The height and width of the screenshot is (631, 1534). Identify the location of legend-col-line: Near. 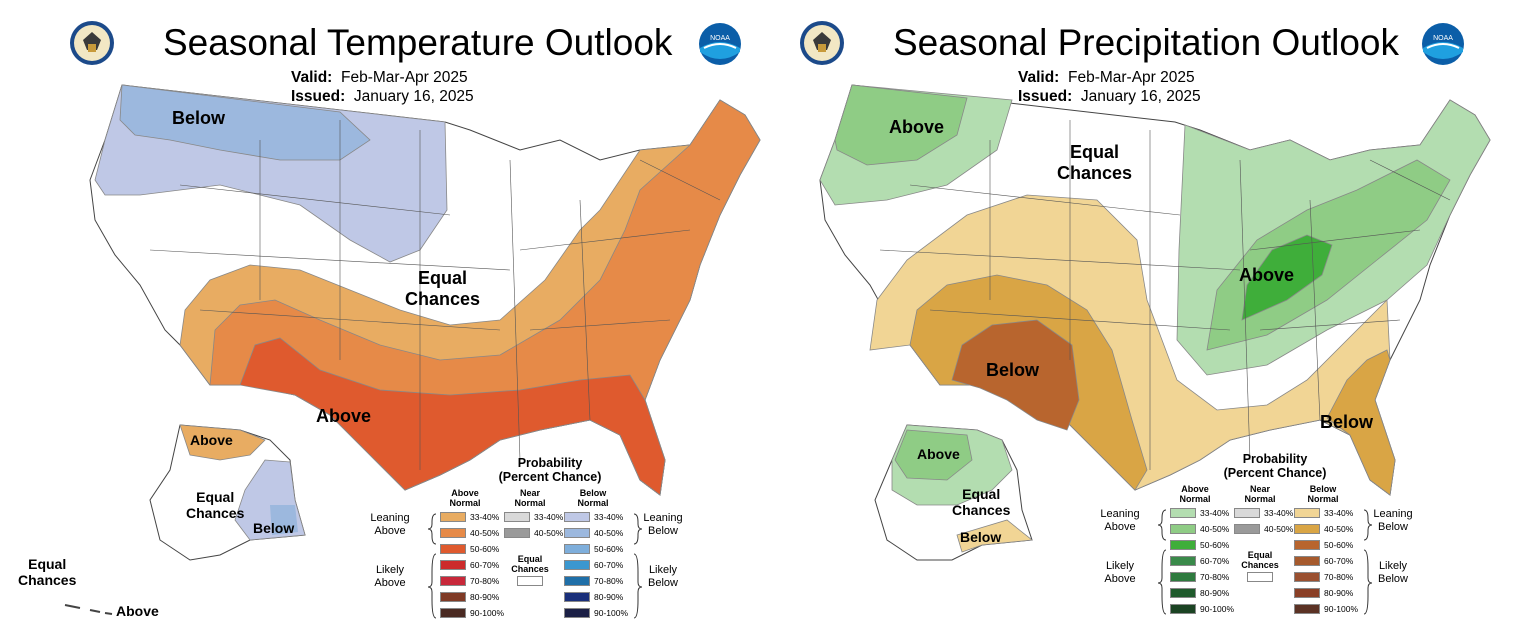
(1259, 489).